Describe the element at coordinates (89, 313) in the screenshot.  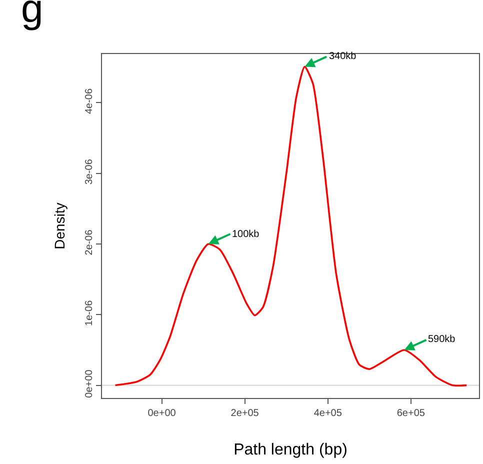
I see `y-tick-label: 1e-06` at that location.